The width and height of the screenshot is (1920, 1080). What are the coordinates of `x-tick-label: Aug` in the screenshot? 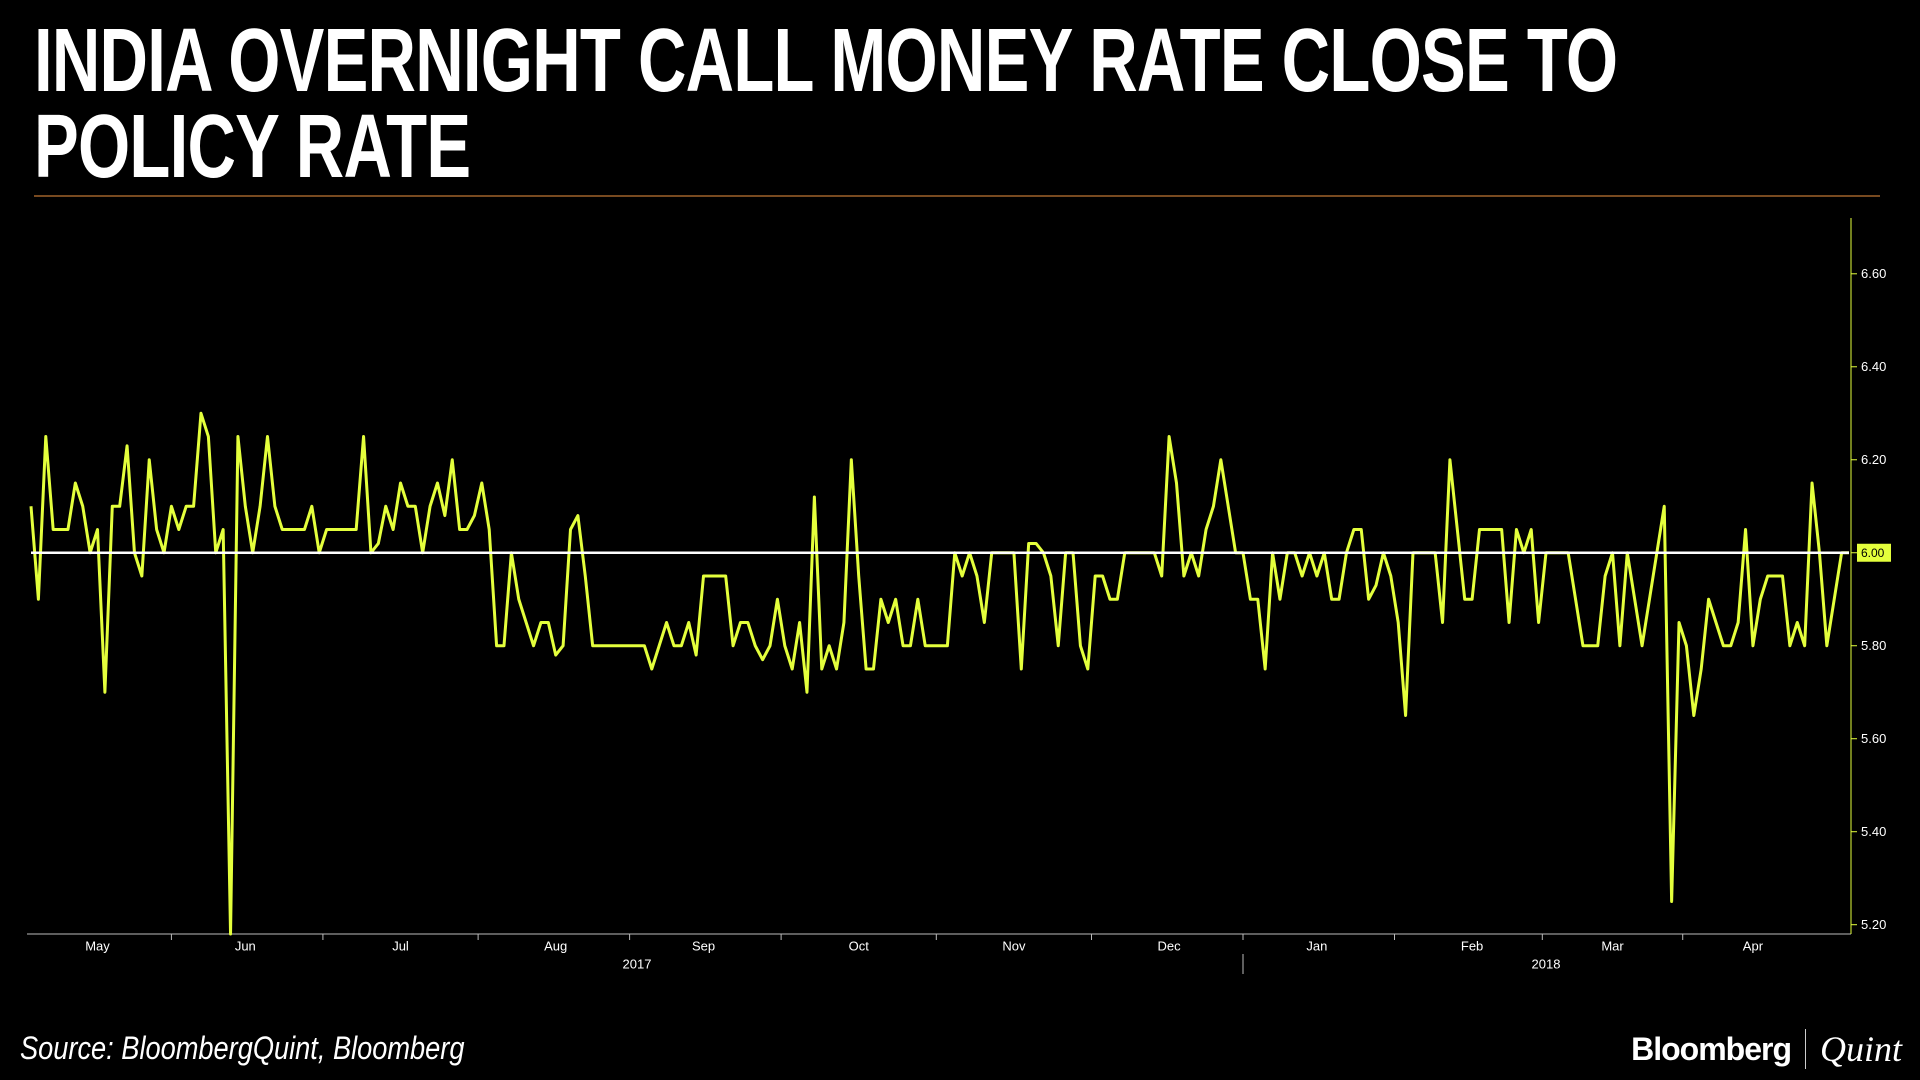 It's located at (555, 945).